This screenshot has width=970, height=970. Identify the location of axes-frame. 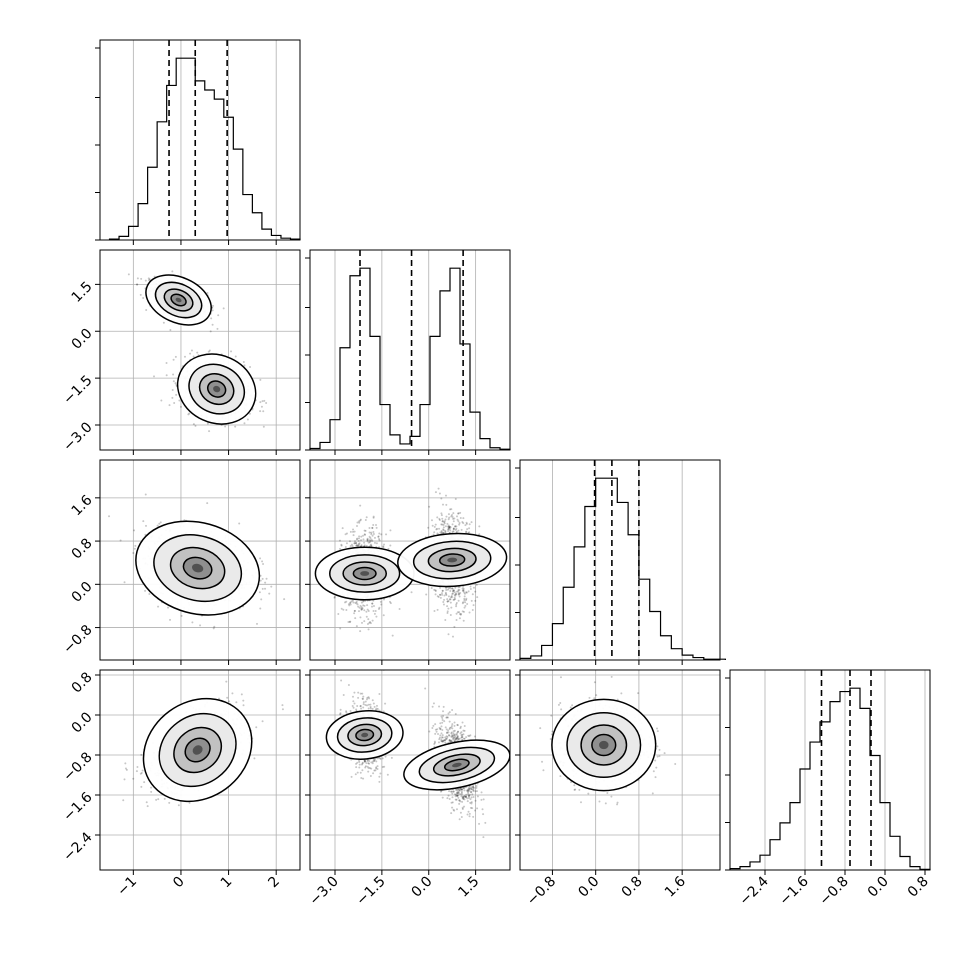
(200, 140).